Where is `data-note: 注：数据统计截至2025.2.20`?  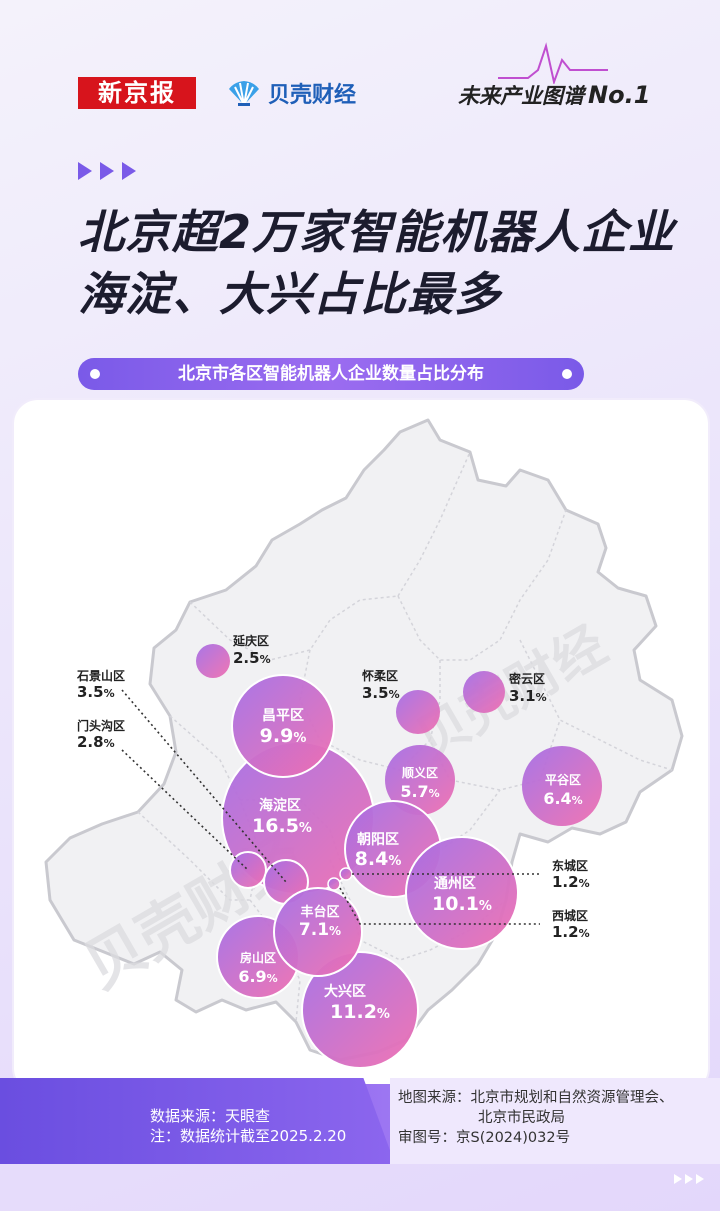 data-note: 注：数据统计截至2025.2.20 is located at coordinates (248, 1136).